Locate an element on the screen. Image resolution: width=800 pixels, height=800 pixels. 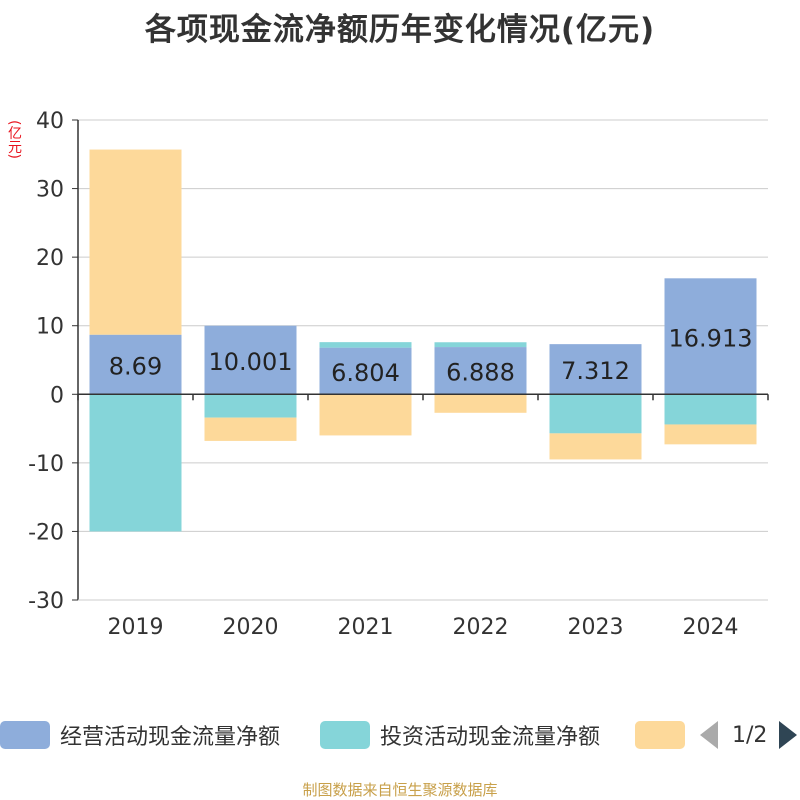
bar-series1-2021 is located at coordinates (365, 371).